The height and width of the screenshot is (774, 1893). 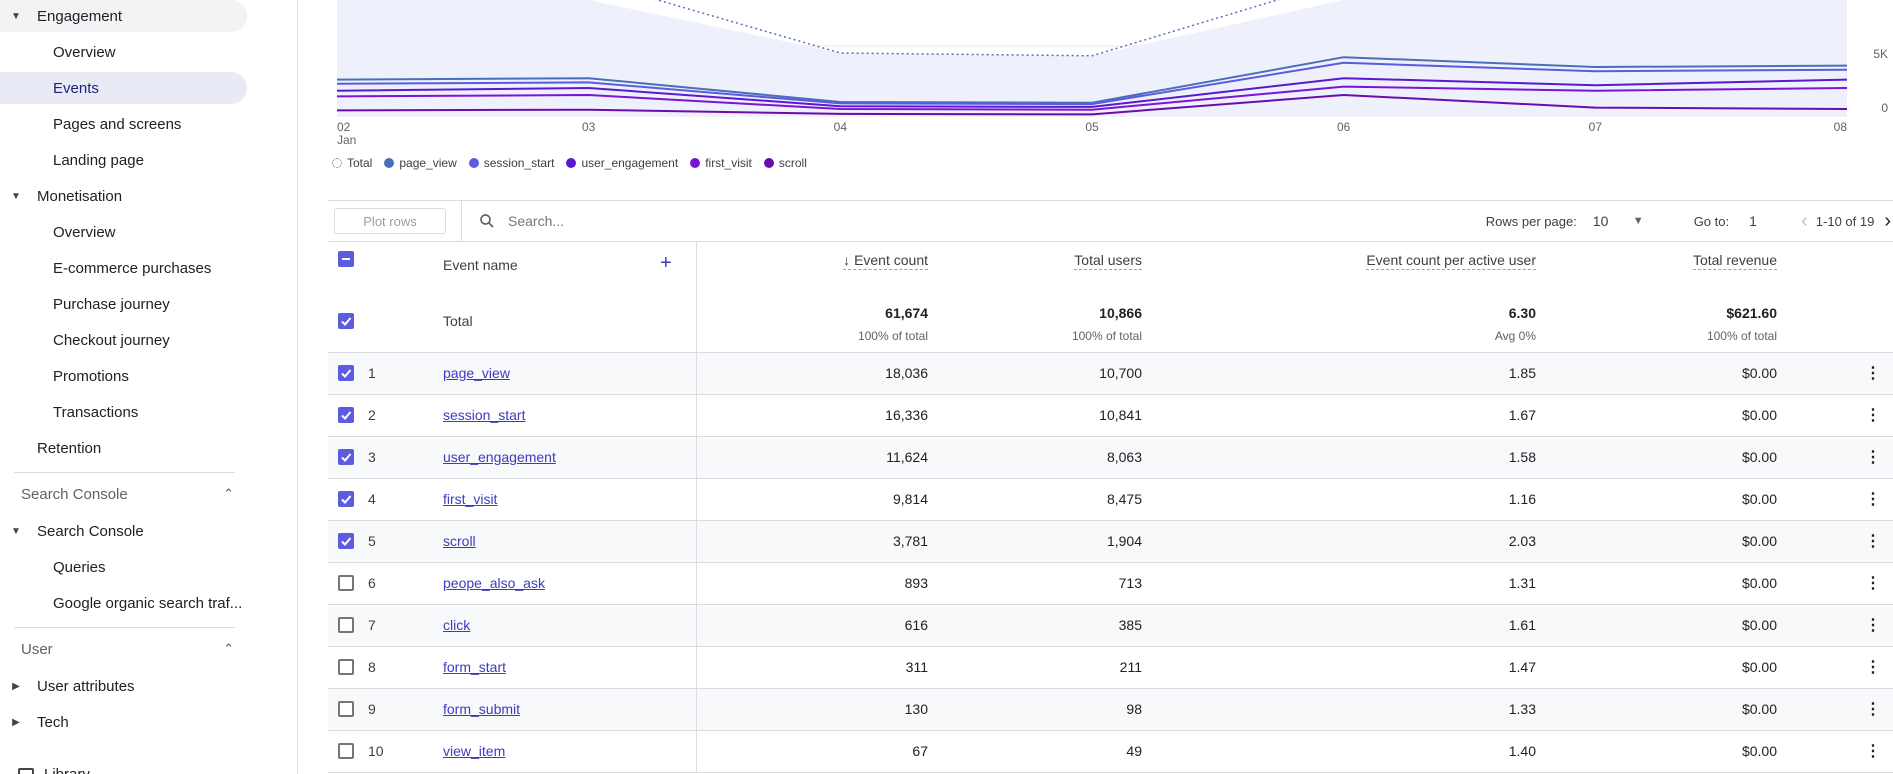 What do you see at coordinates (916, 709) in the screenshot?
I see `event-count-cell: 130` at bounding box center [916, 709].